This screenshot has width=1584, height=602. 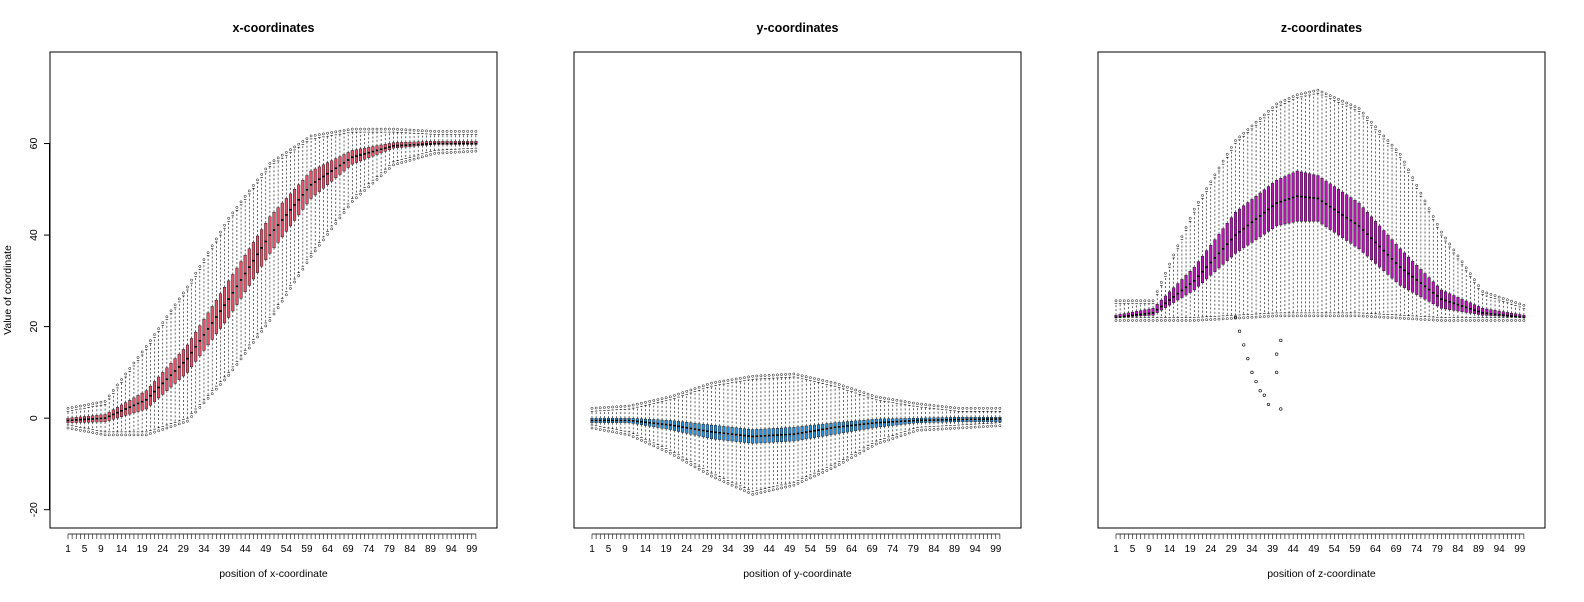 I want to click on x-tick-label: 64, so click(x=1376, y=549).